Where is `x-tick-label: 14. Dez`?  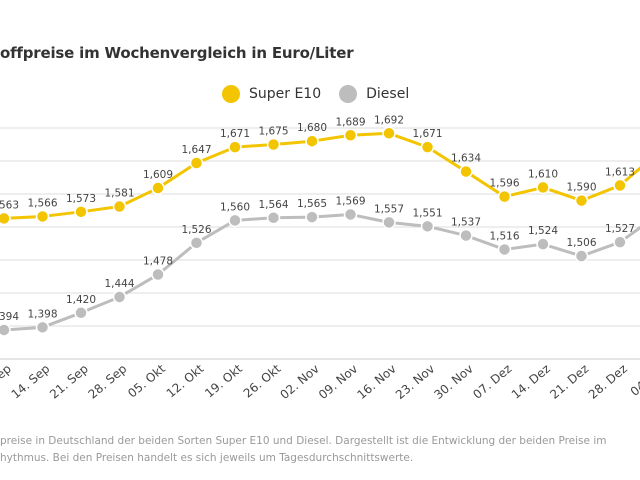
x-tick-label: 14. Dez is located at coordinates (531, 382).